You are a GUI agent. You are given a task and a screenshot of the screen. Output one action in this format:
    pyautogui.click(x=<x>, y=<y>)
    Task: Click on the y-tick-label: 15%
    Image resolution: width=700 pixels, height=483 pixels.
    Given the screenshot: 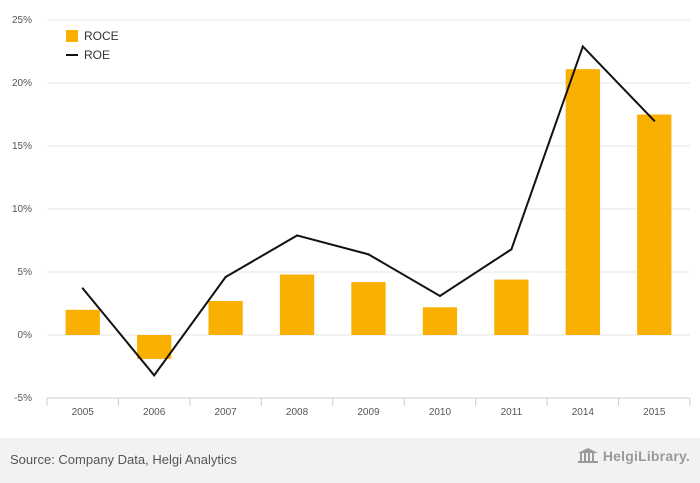 What is the action you would take?
    pyautogui.click(x=22, y=146)
    